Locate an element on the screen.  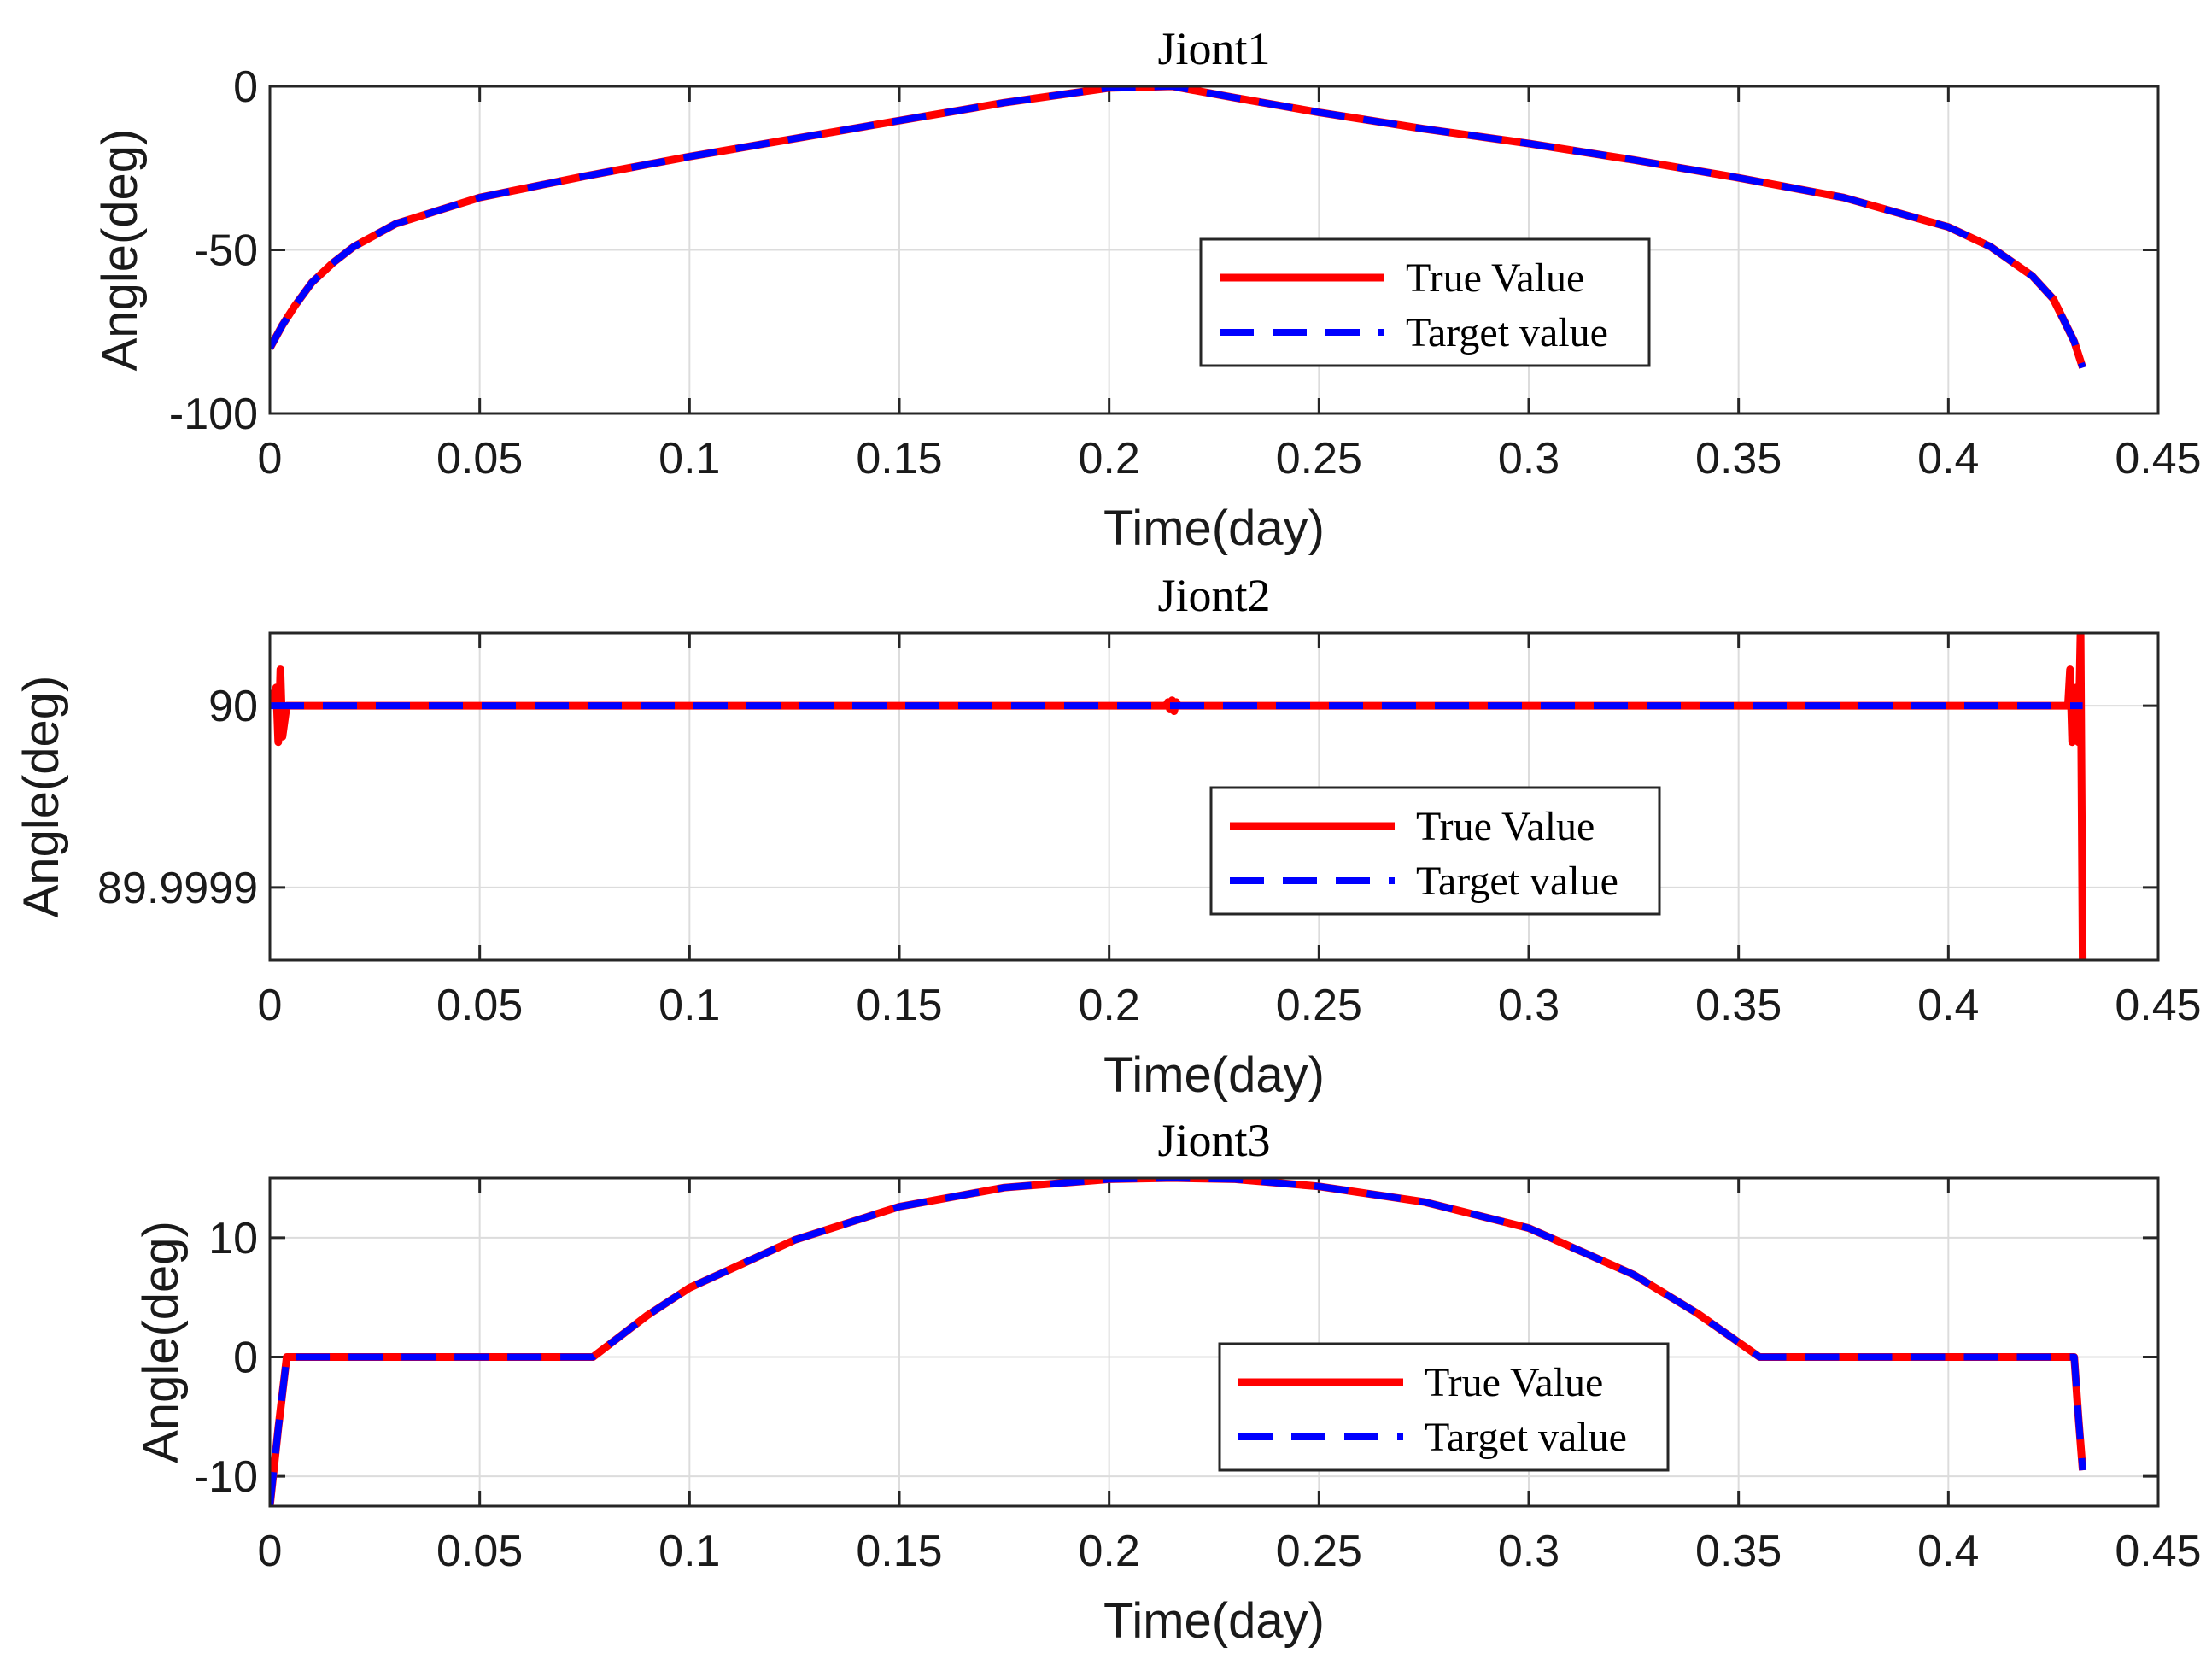
chart-title: Jiont3 is located at coordinates (1213, 1140).